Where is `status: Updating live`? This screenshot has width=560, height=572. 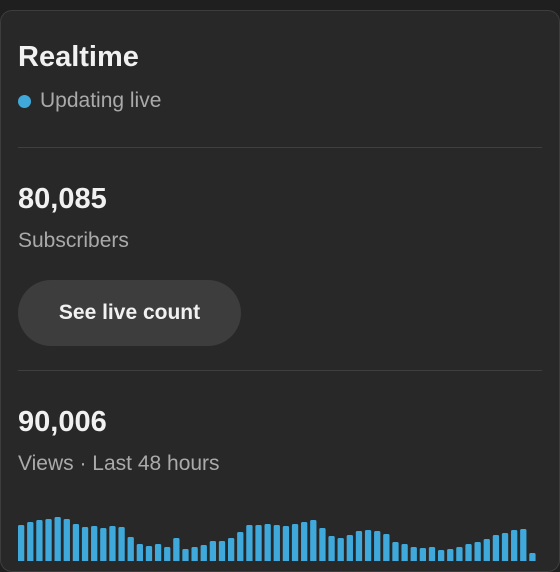
status: Updating live is located at coordinates (101, 100).